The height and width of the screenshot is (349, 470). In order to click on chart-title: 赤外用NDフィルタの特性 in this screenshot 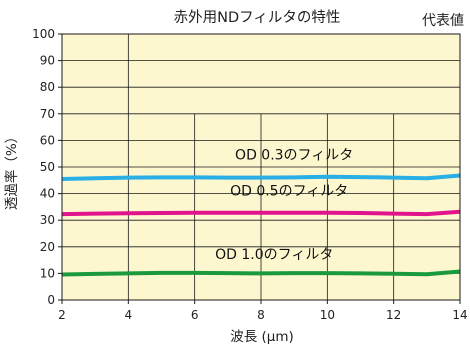, I will do `click(257, 17)`.